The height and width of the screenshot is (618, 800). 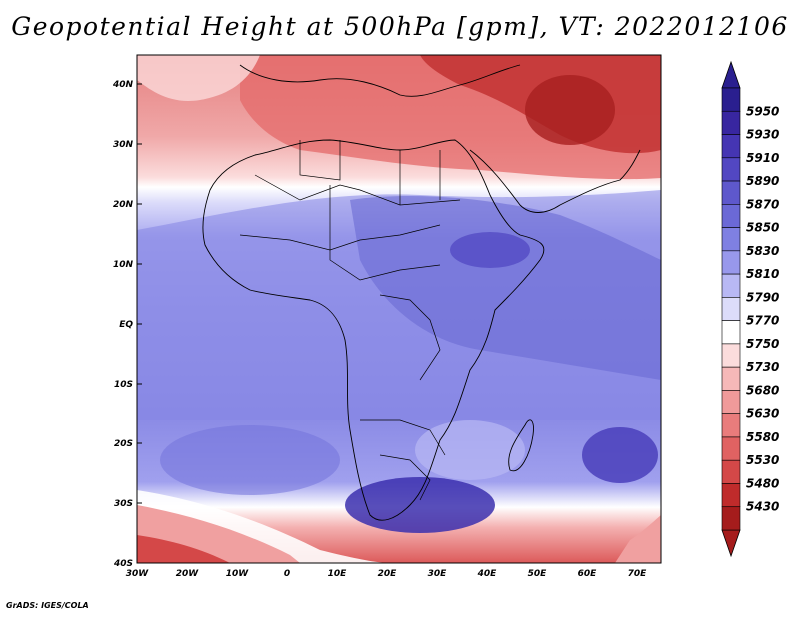 What do you see at coordinates (123, 85) in the screenshot?
I see `lat-label-40n: 40N` at bounding box center [123, 85].